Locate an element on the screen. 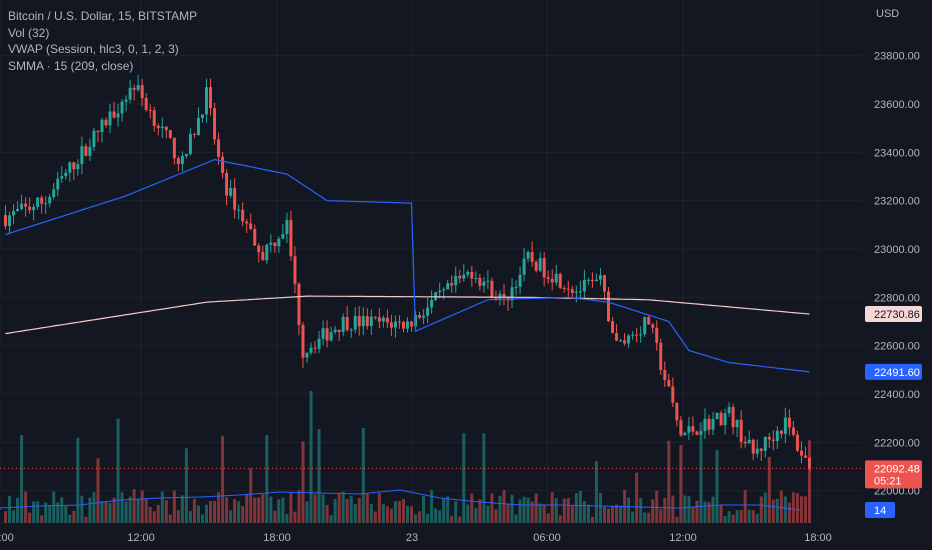 The height and width of the screenshot is (550, 932). legend-symbol: Bitcoin / U.S. Dollar, 15, BITSTAMP is located at coordinates (103, 16).